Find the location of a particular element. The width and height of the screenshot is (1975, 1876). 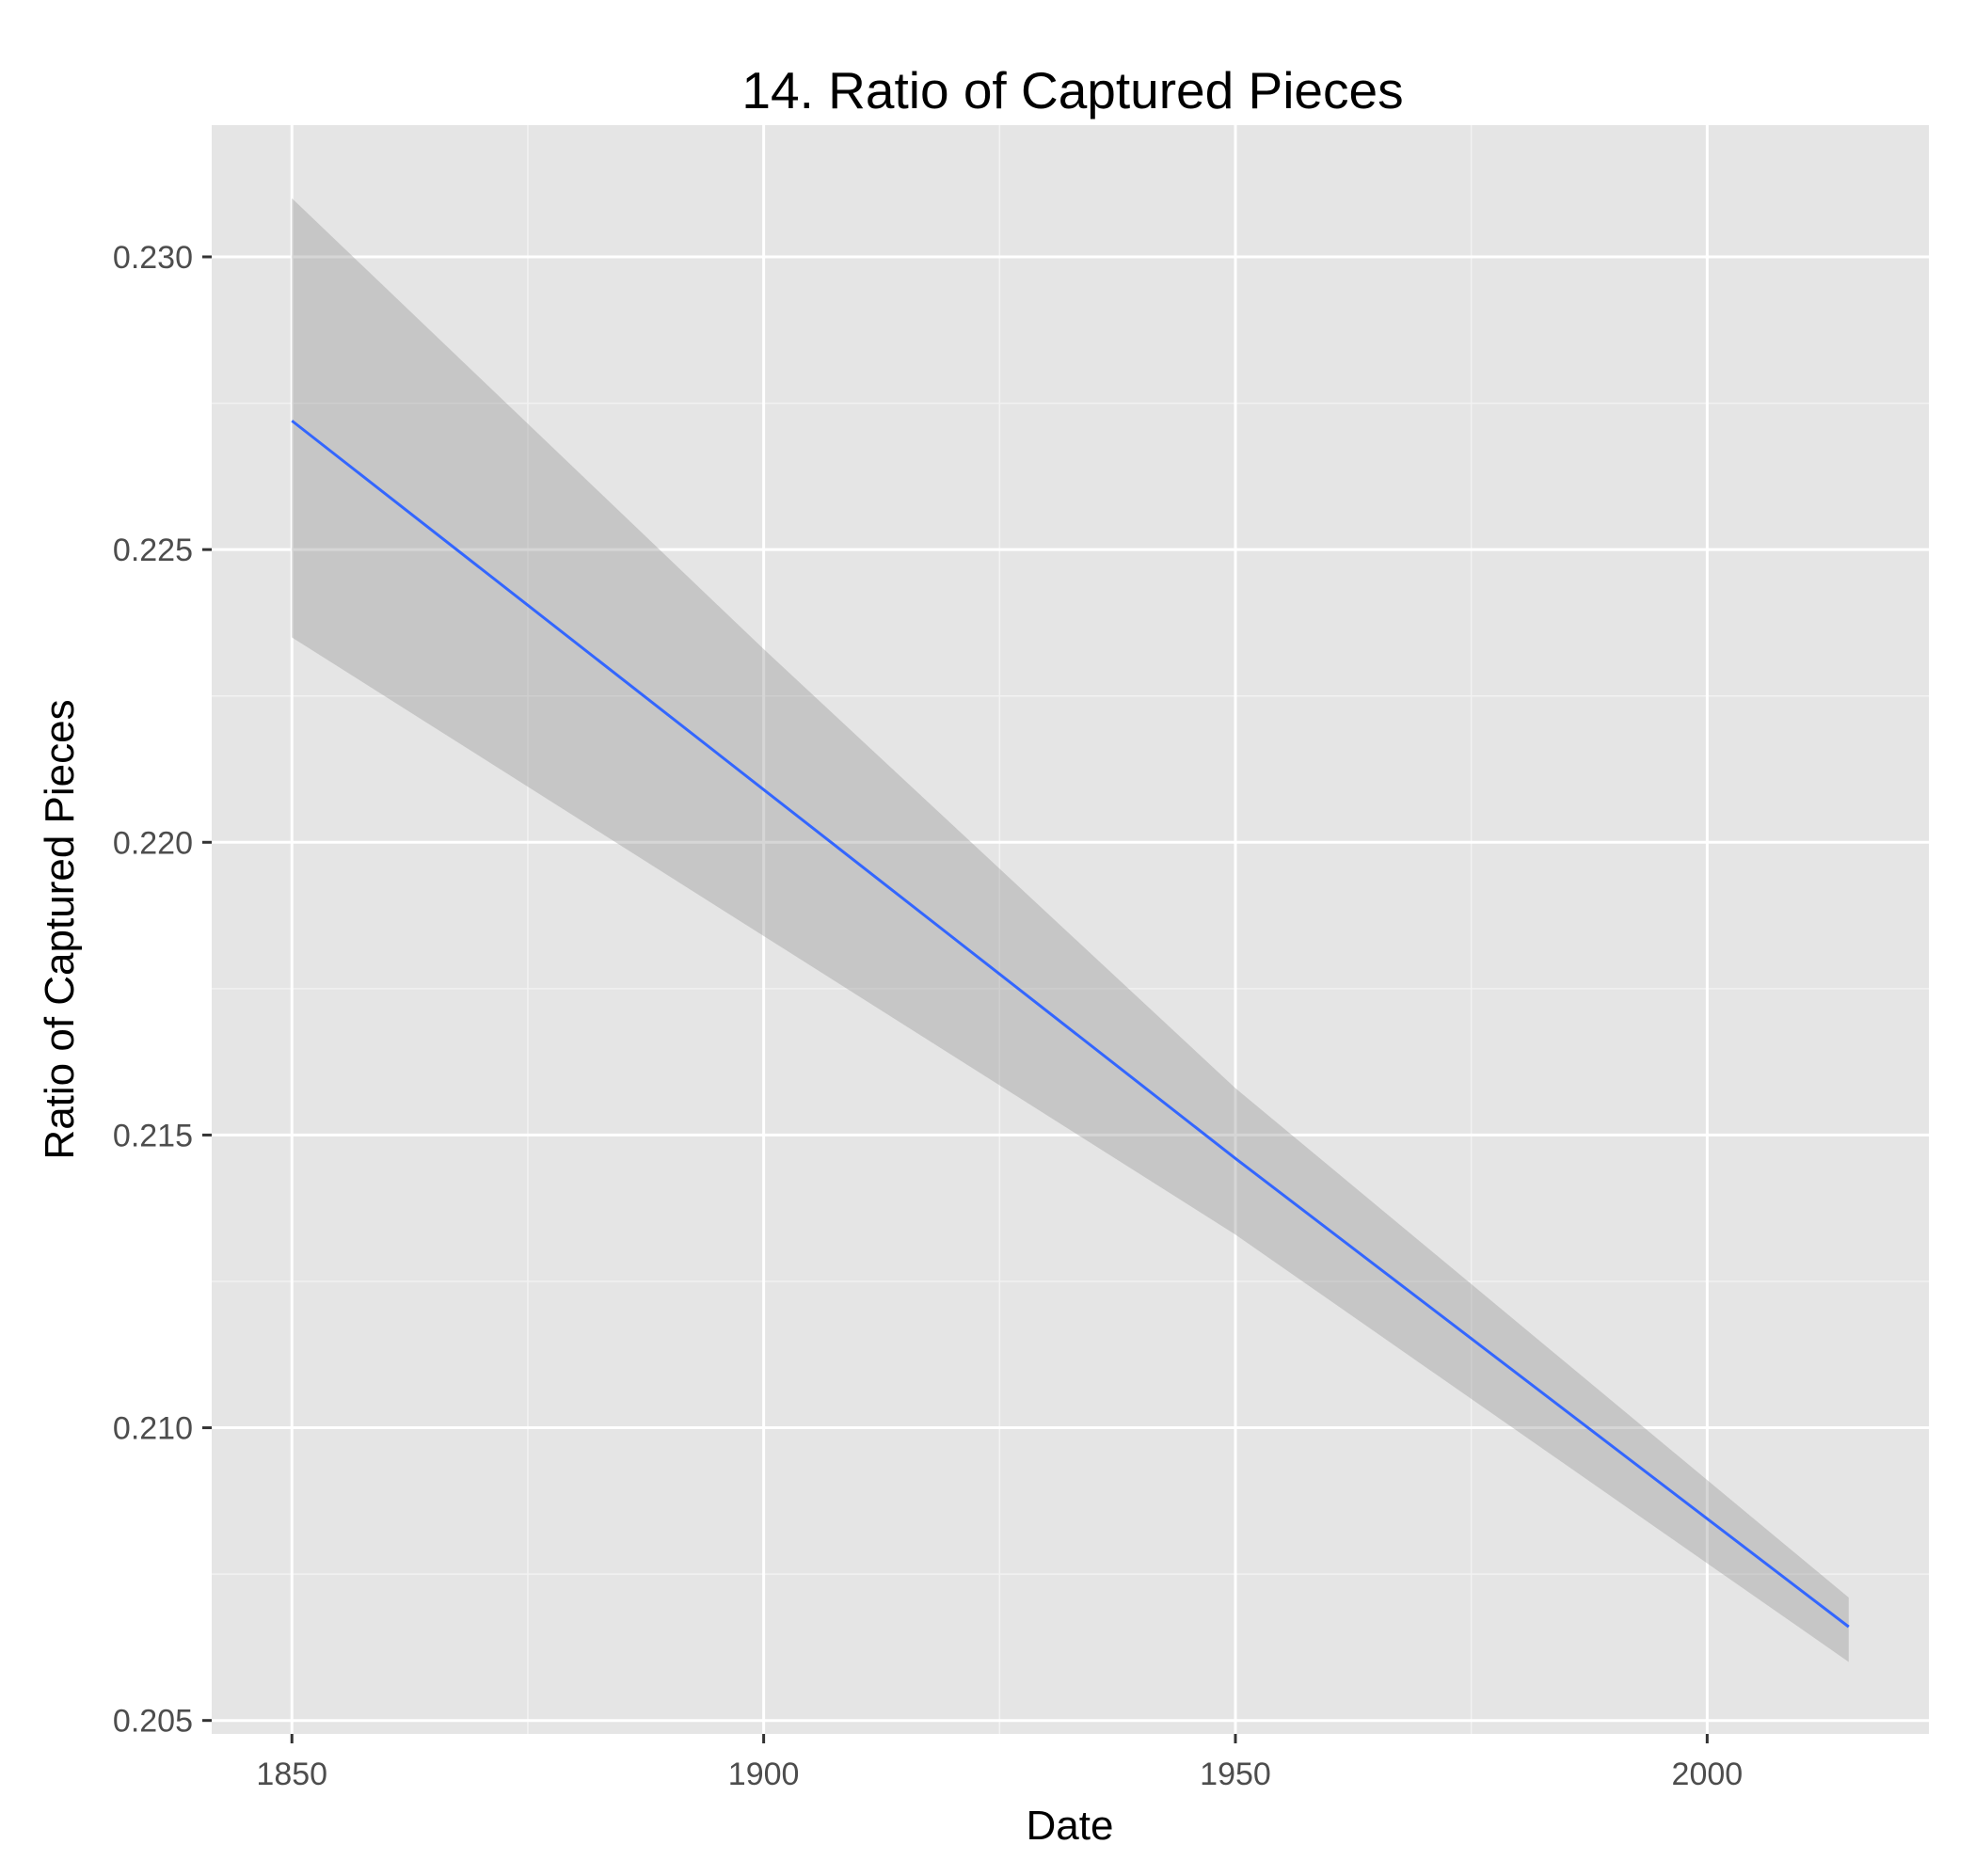

x-axis-title: Date is located at coordinates (1070, 1826).